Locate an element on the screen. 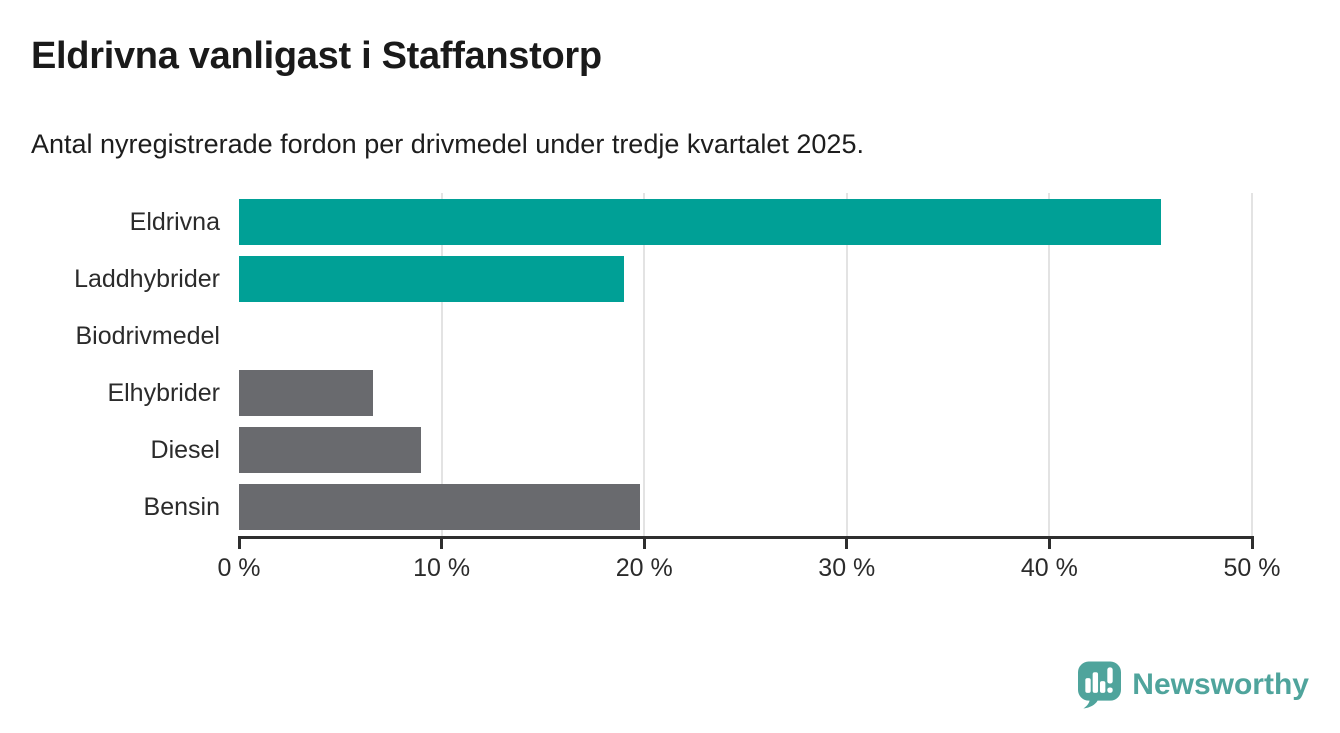 The image size is (1340, 733). x-axis-tick-label: 0 % is located at coordinates (239, 568).